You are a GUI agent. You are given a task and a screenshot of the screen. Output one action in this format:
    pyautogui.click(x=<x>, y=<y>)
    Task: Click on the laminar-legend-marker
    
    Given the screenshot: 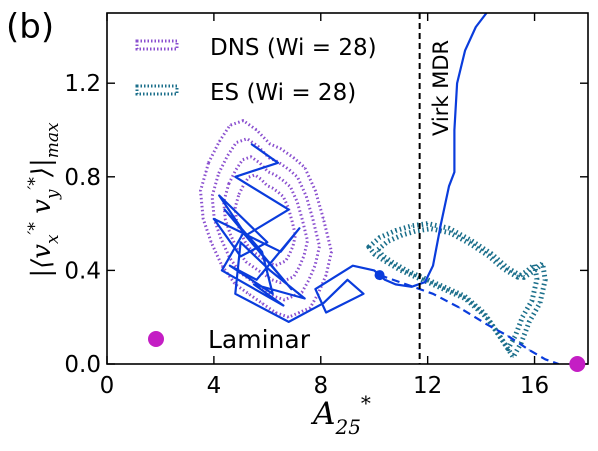 What is the action you would take?
    pyautogui.click(x=156, y=339)
    